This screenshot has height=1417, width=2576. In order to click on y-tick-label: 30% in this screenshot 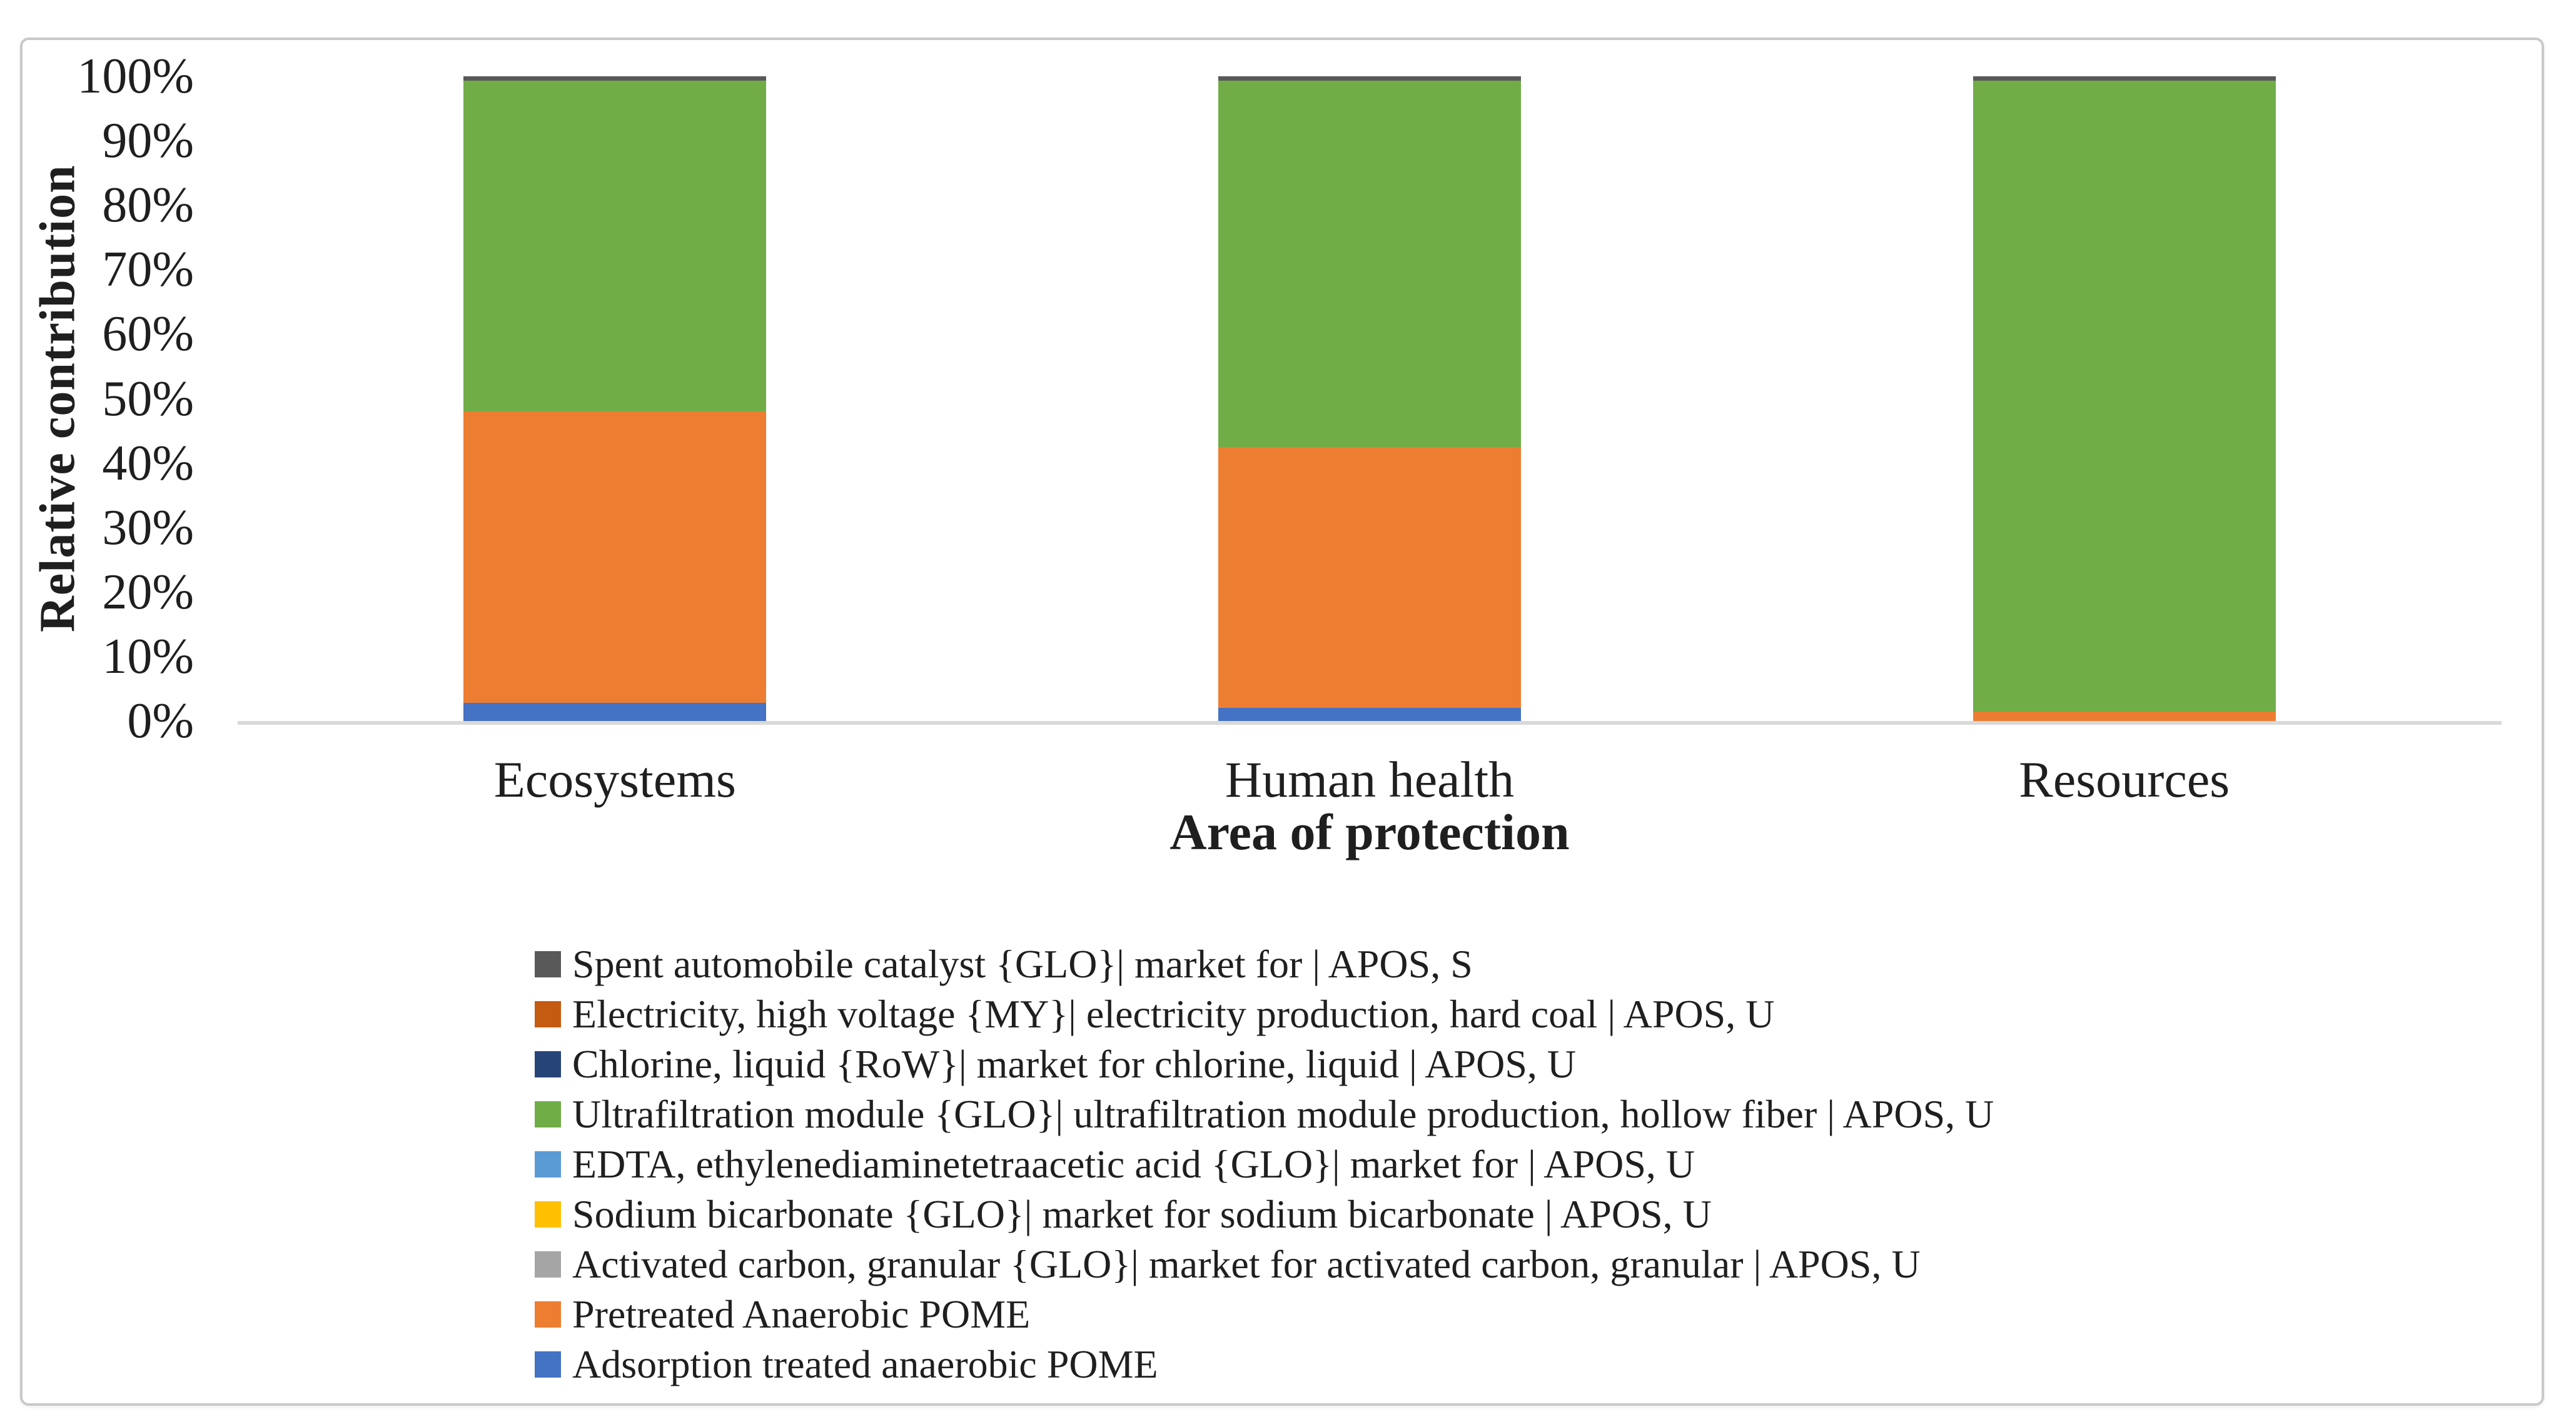, I will do `click(148, 527)`.